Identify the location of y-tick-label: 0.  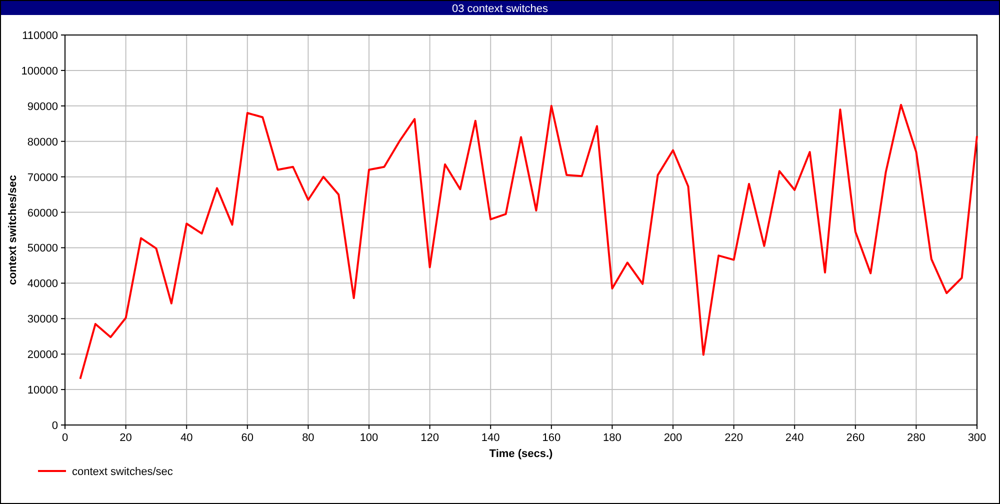
(55, 426).